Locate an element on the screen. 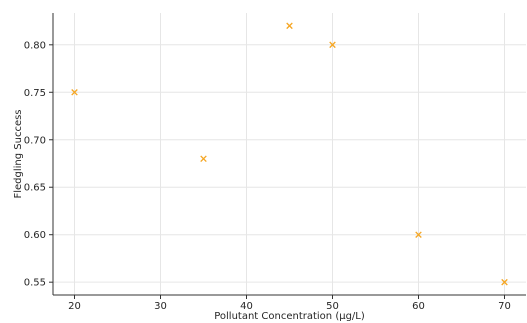  y-axis-label: Fledgling Success is located at coordinates (18, 153).